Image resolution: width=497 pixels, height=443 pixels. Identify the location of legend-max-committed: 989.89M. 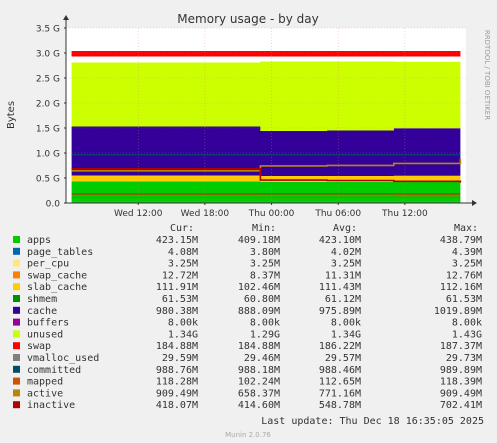
(461, 370).